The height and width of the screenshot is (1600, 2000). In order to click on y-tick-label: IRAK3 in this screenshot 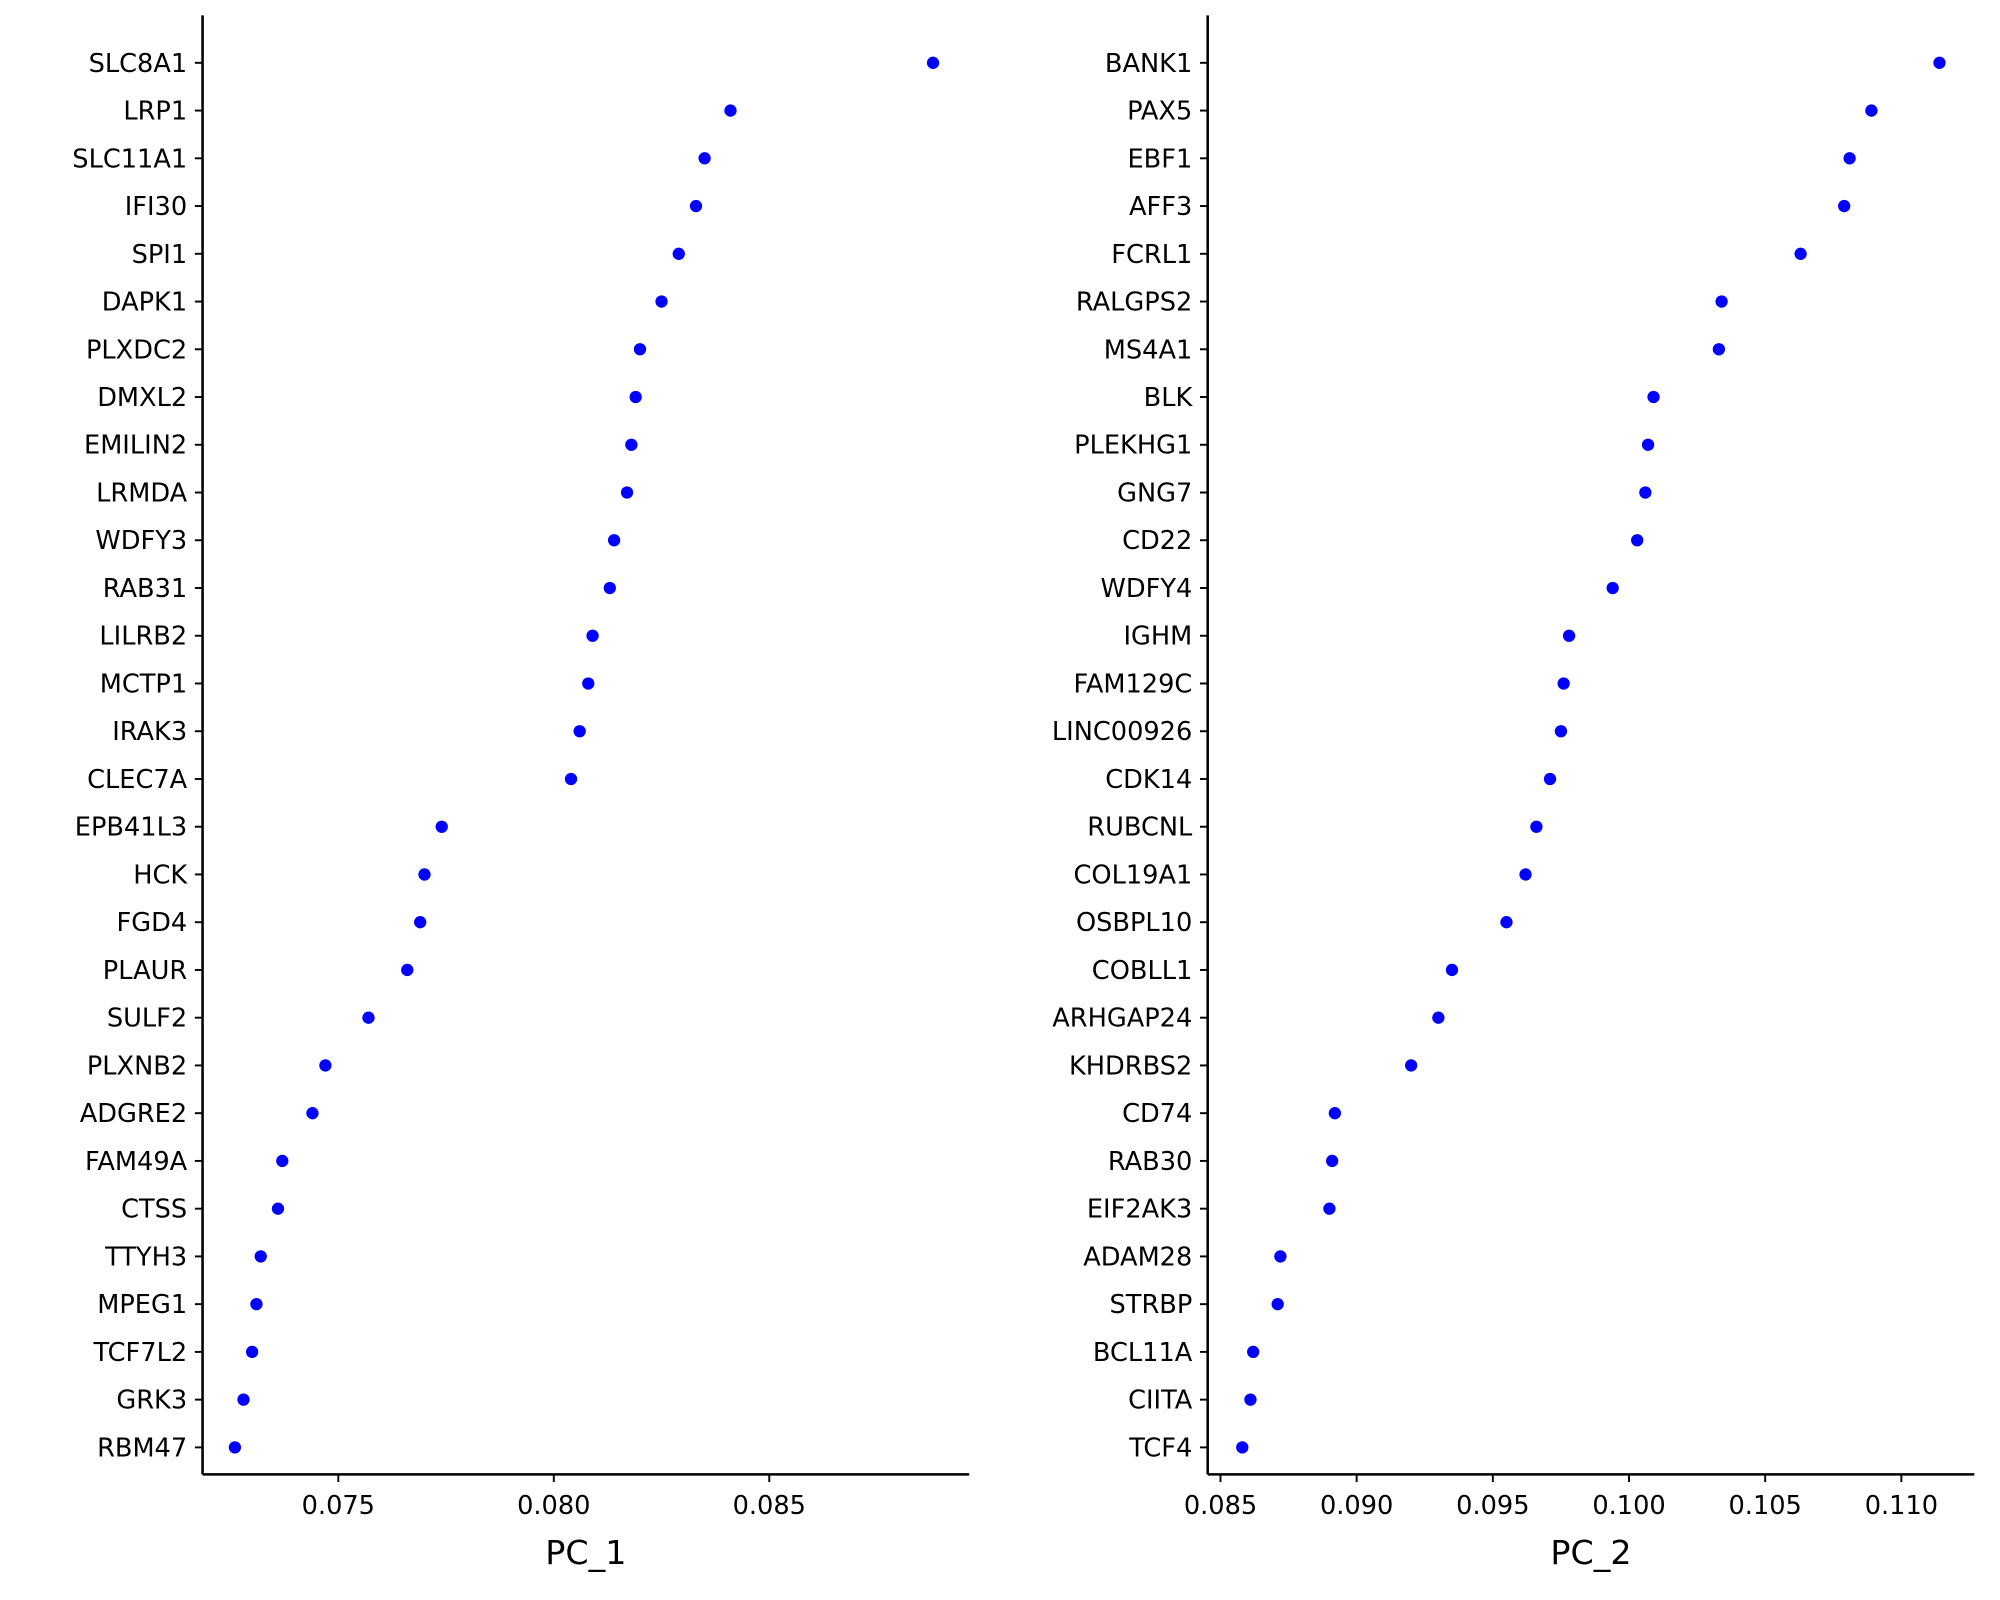, I will do `click(149, 732)`.